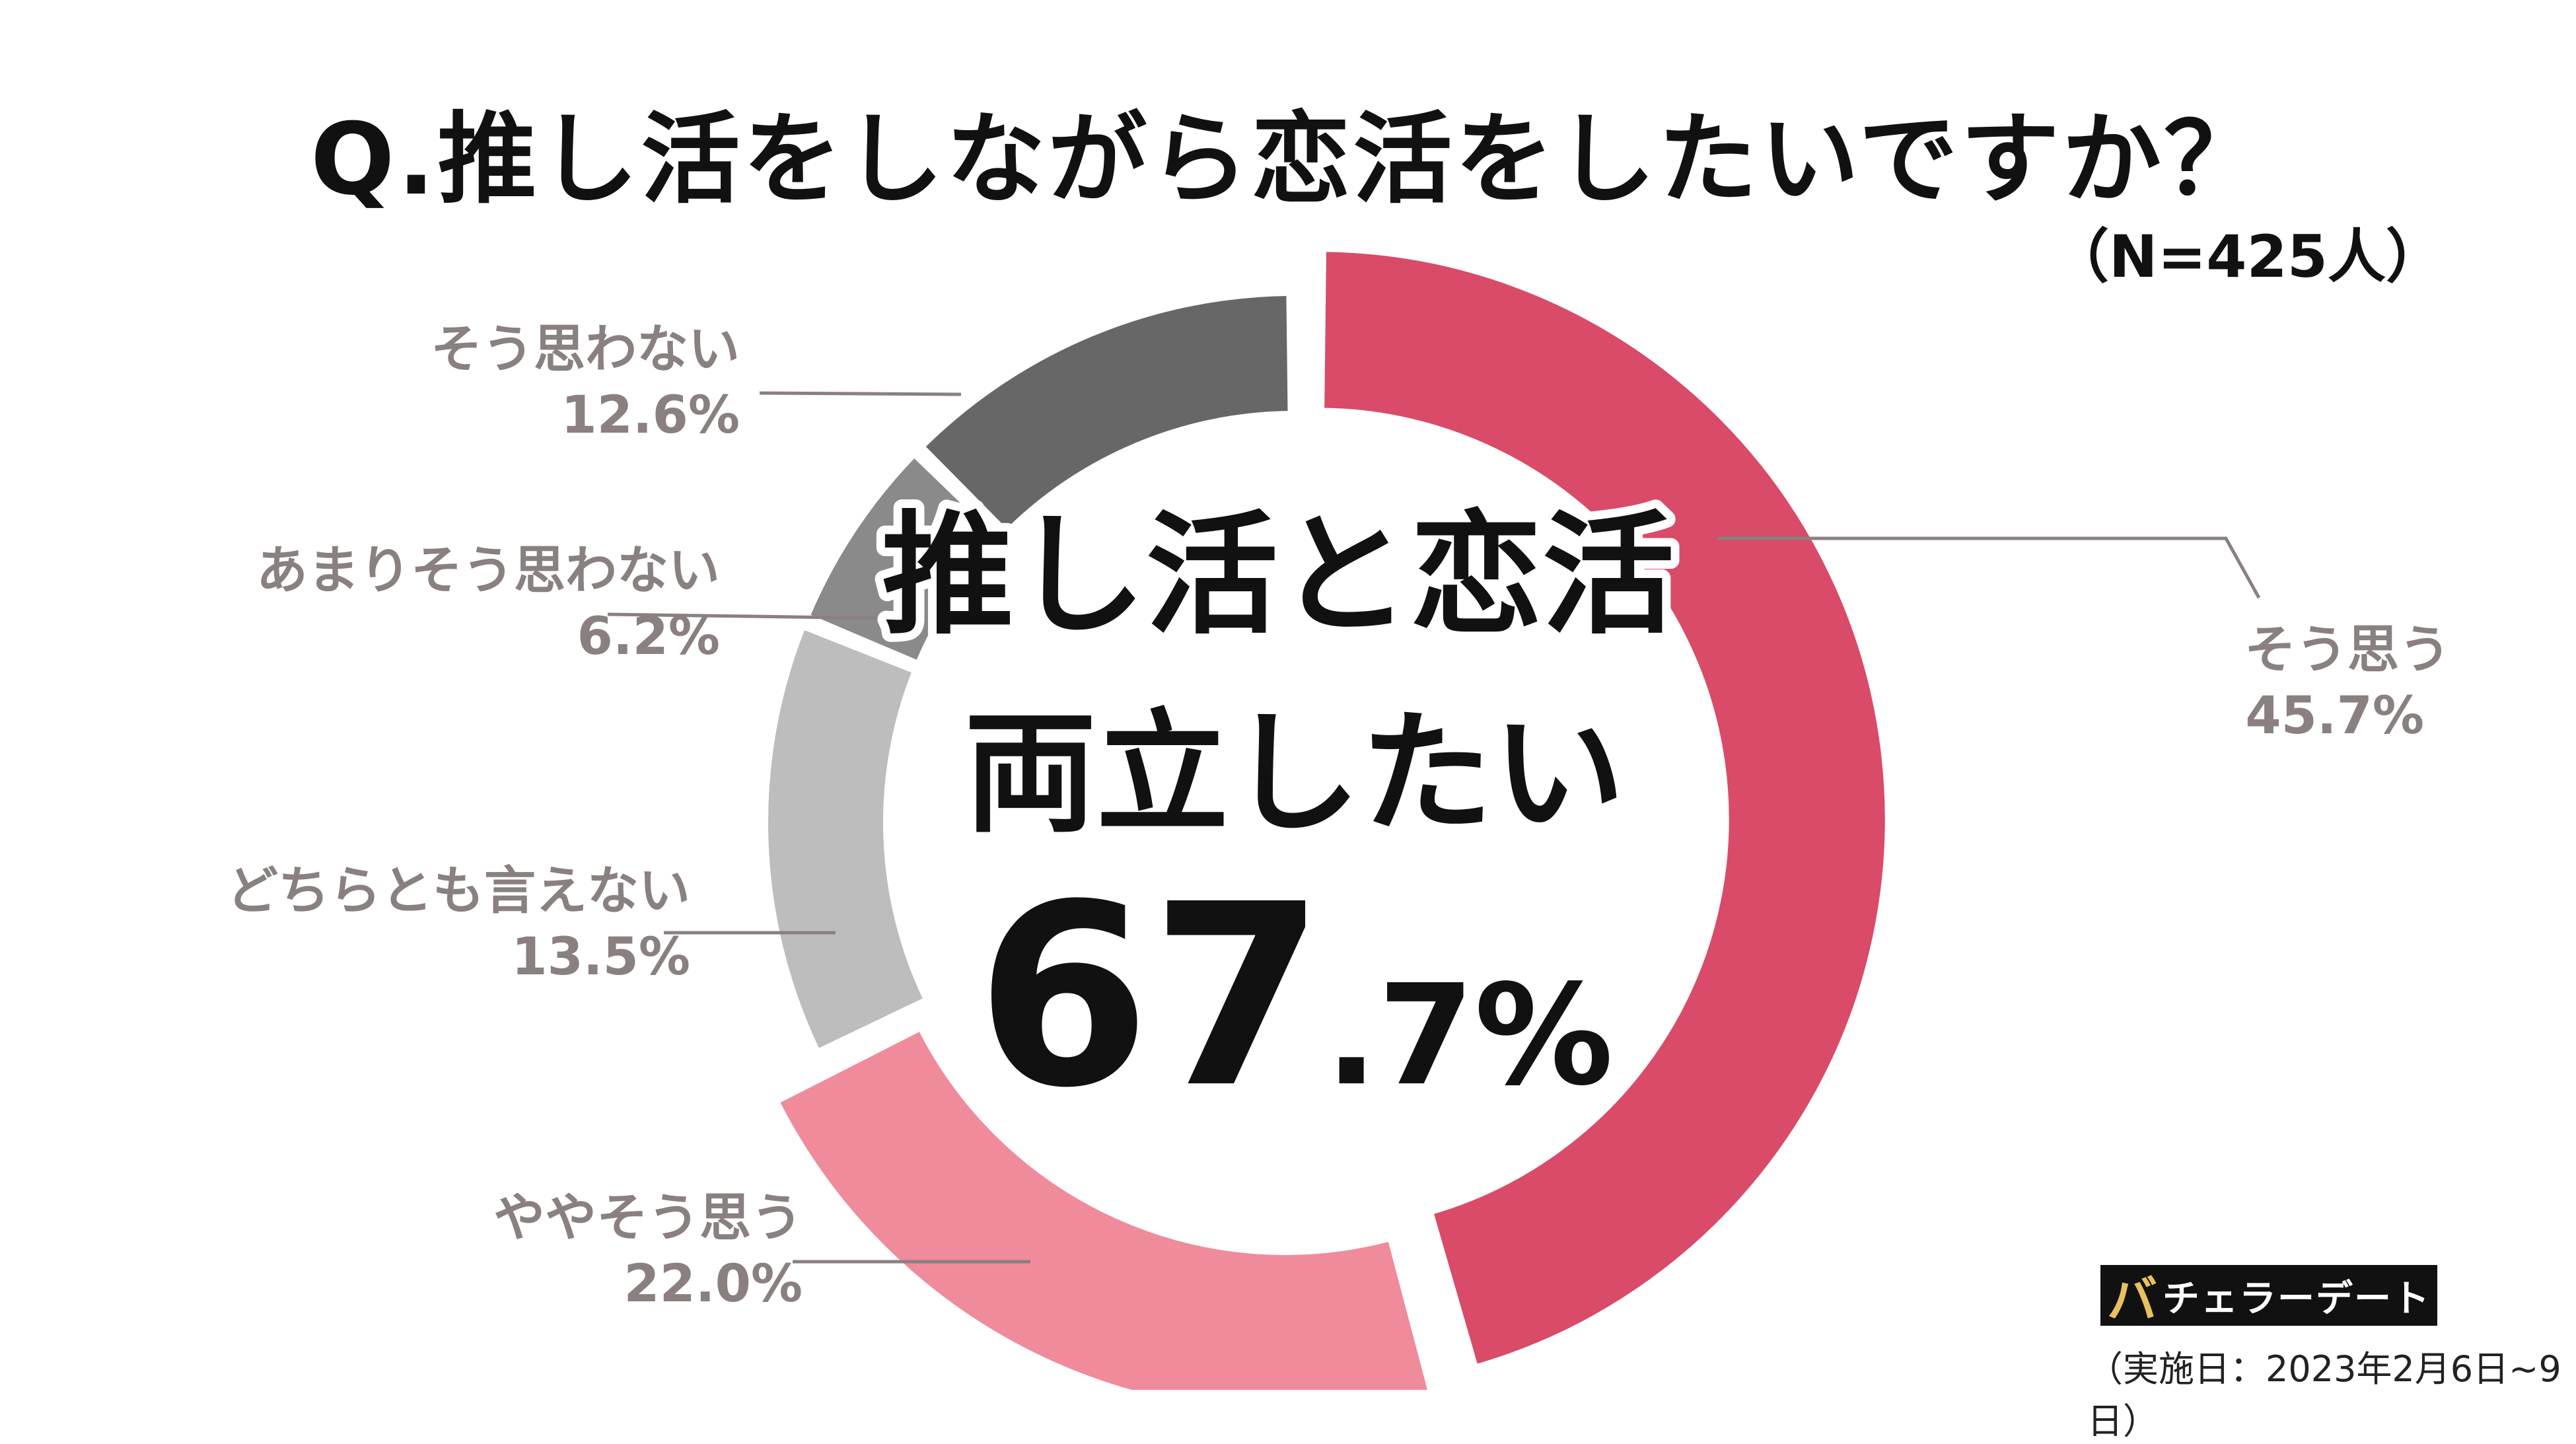  Describe the element at coordinates (2247, 257) in the screenshot. I see `sample-size: （N=425人）` at that location.